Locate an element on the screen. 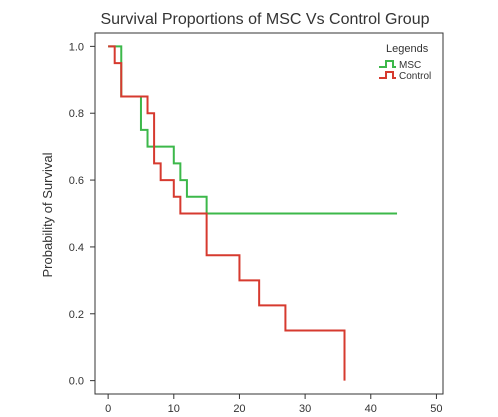 Image resolution: width=498 pixels, height=417 pixels. x-tick-label: 20 is located at coordinates (239, 409).